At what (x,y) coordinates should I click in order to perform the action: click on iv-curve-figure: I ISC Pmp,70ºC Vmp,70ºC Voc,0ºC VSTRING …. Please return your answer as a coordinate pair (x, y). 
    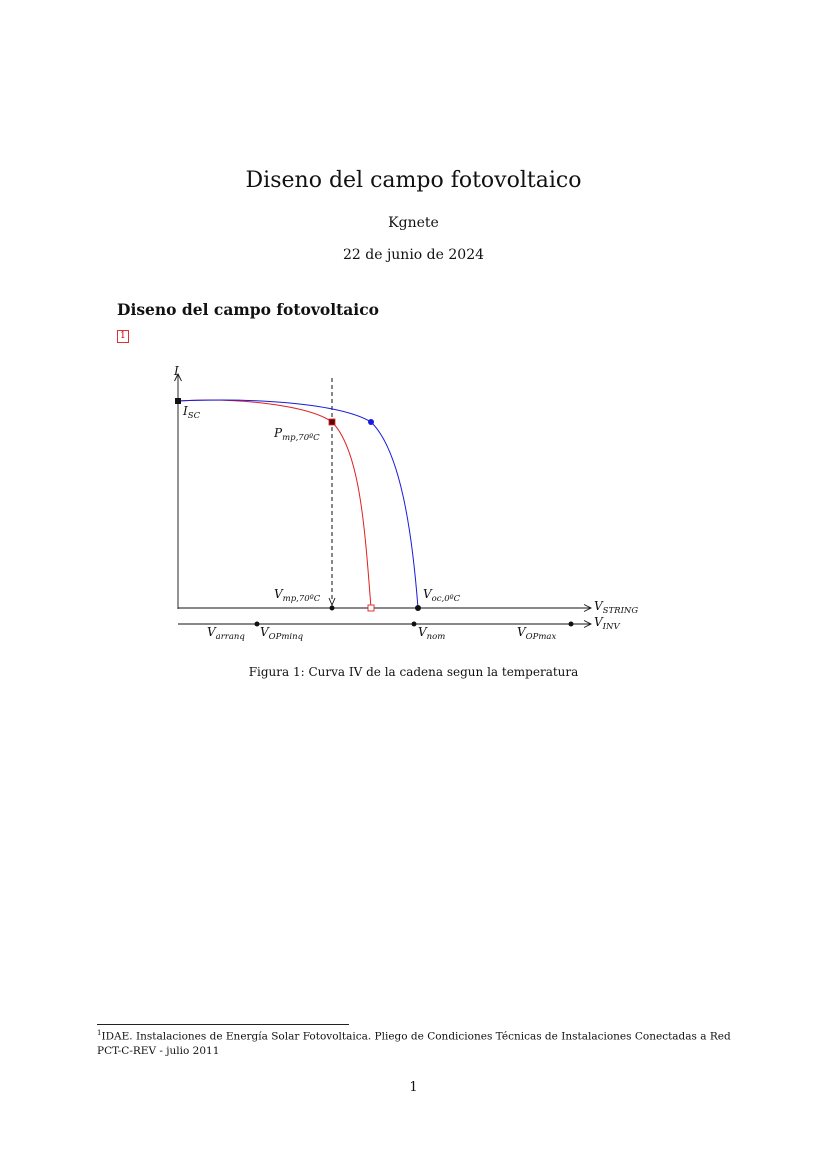
    Looking at the image, I should click on (405, 503).